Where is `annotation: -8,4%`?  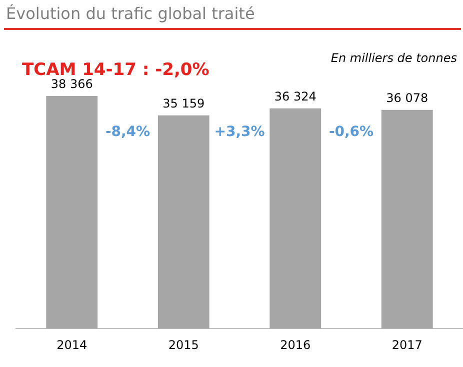
annotation: -8,4% is located at coordinates (127, 132).